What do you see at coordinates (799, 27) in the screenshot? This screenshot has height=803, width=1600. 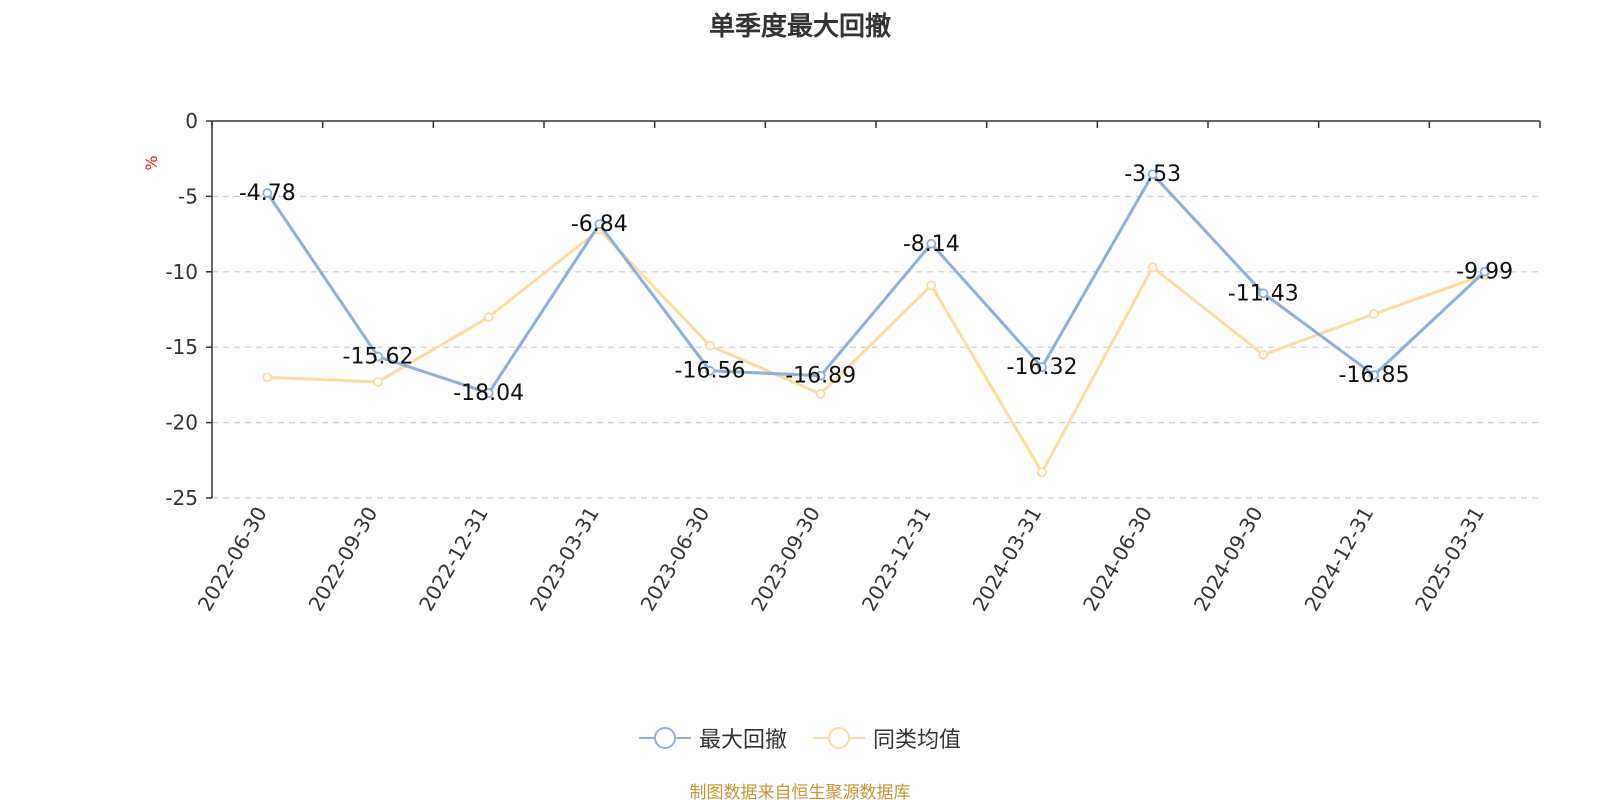 I see `chart-title: 单季度最大回撤` at bounding box center [799, 27].